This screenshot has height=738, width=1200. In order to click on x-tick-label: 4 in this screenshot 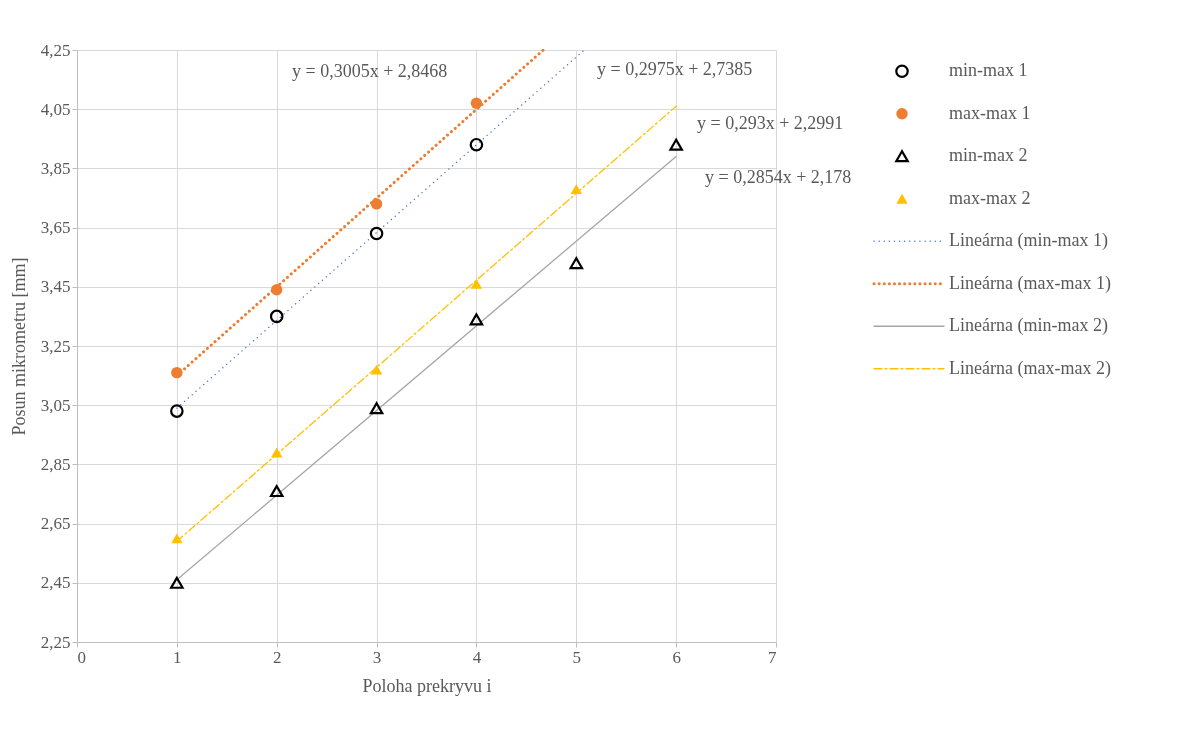, I will do `click(477, 657)`.